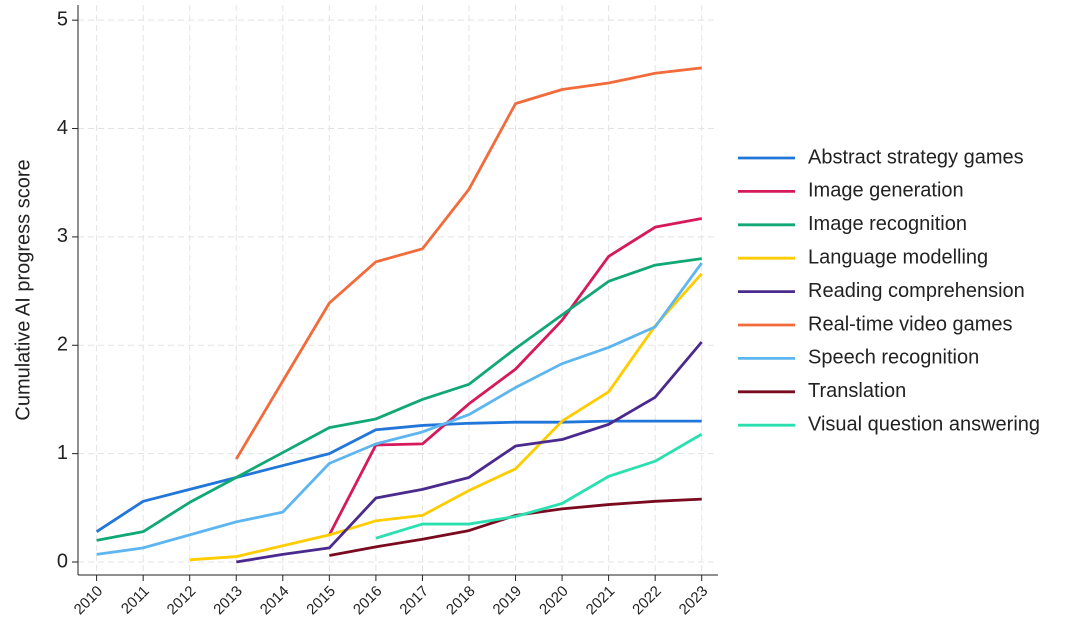 This screenshot has width=1089, height=627. I want to click on legend-label: Translation, so click(857, 391).